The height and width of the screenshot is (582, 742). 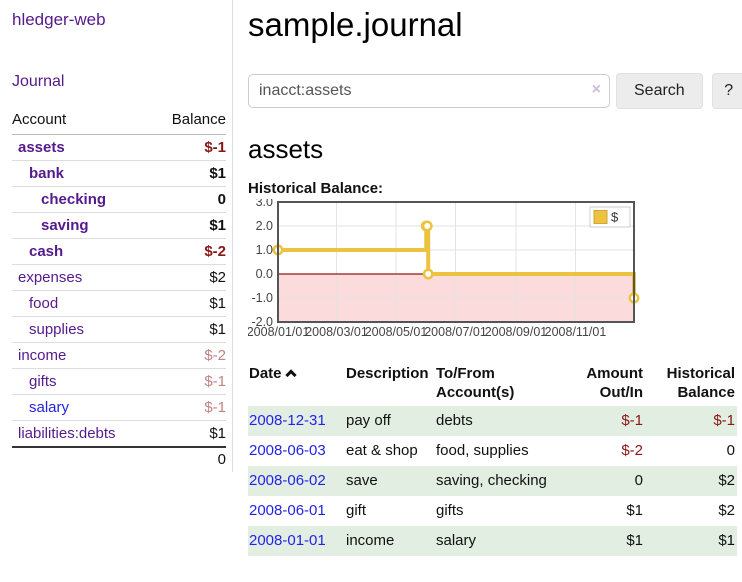 What do you see at coordinates (44, 303) in the screenshot?
I see `account-link-food: food` at bounding box center [44, 303].